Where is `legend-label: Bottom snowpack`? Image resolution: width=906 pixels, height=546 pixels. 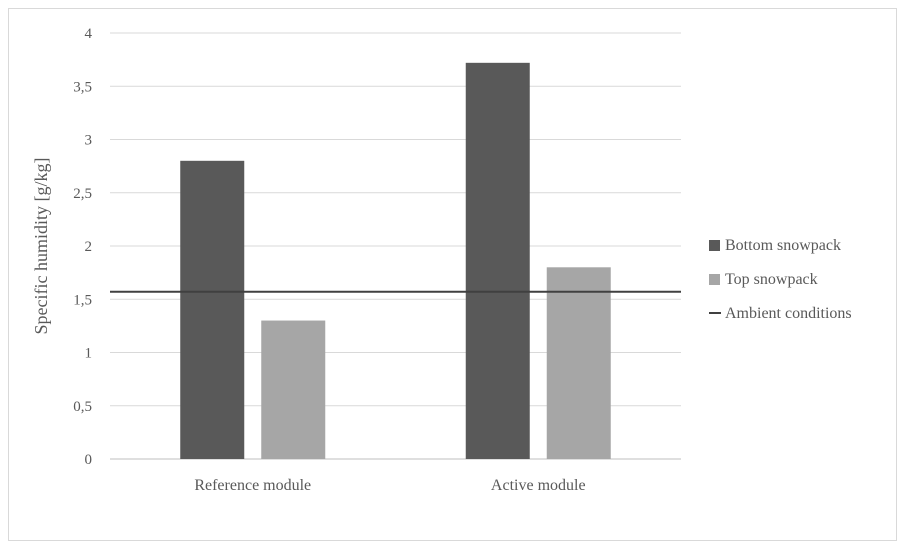 legend-label: Bottom snowpack is located at coordinates (783, 245).